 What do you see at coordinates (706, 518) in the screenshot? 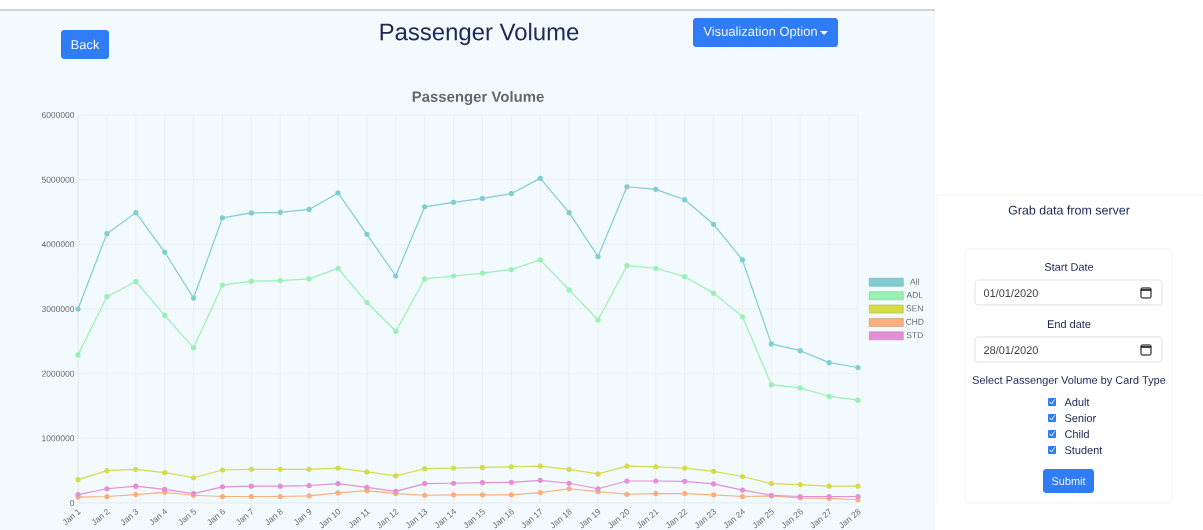
I see `x-tick-label: Jan 23` at bounding box center [706, 518].